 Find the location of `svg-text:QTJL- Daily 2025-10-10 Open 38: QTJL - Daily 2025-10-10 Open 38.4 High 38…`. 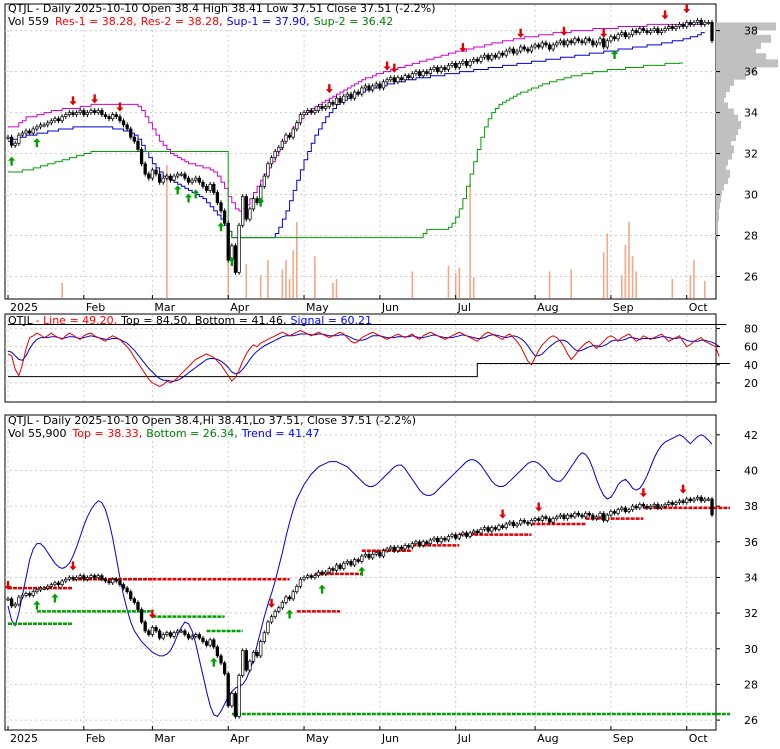

svg-text:QTJL- Daily 2025-10-10 Open 38: QTJL - Daily 2025-10-10 Open 38.4 High 38… is located at coordinates (222, 8).